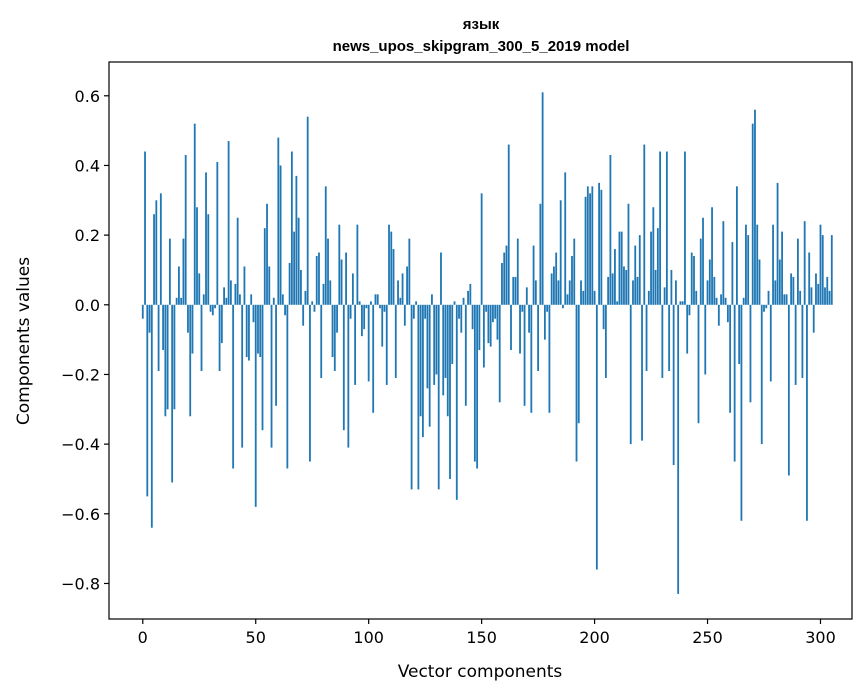 Image resolution: width=867 pixels, height=696 pixels. I want to click on chart-title-line1: язык, so click(481, 24).